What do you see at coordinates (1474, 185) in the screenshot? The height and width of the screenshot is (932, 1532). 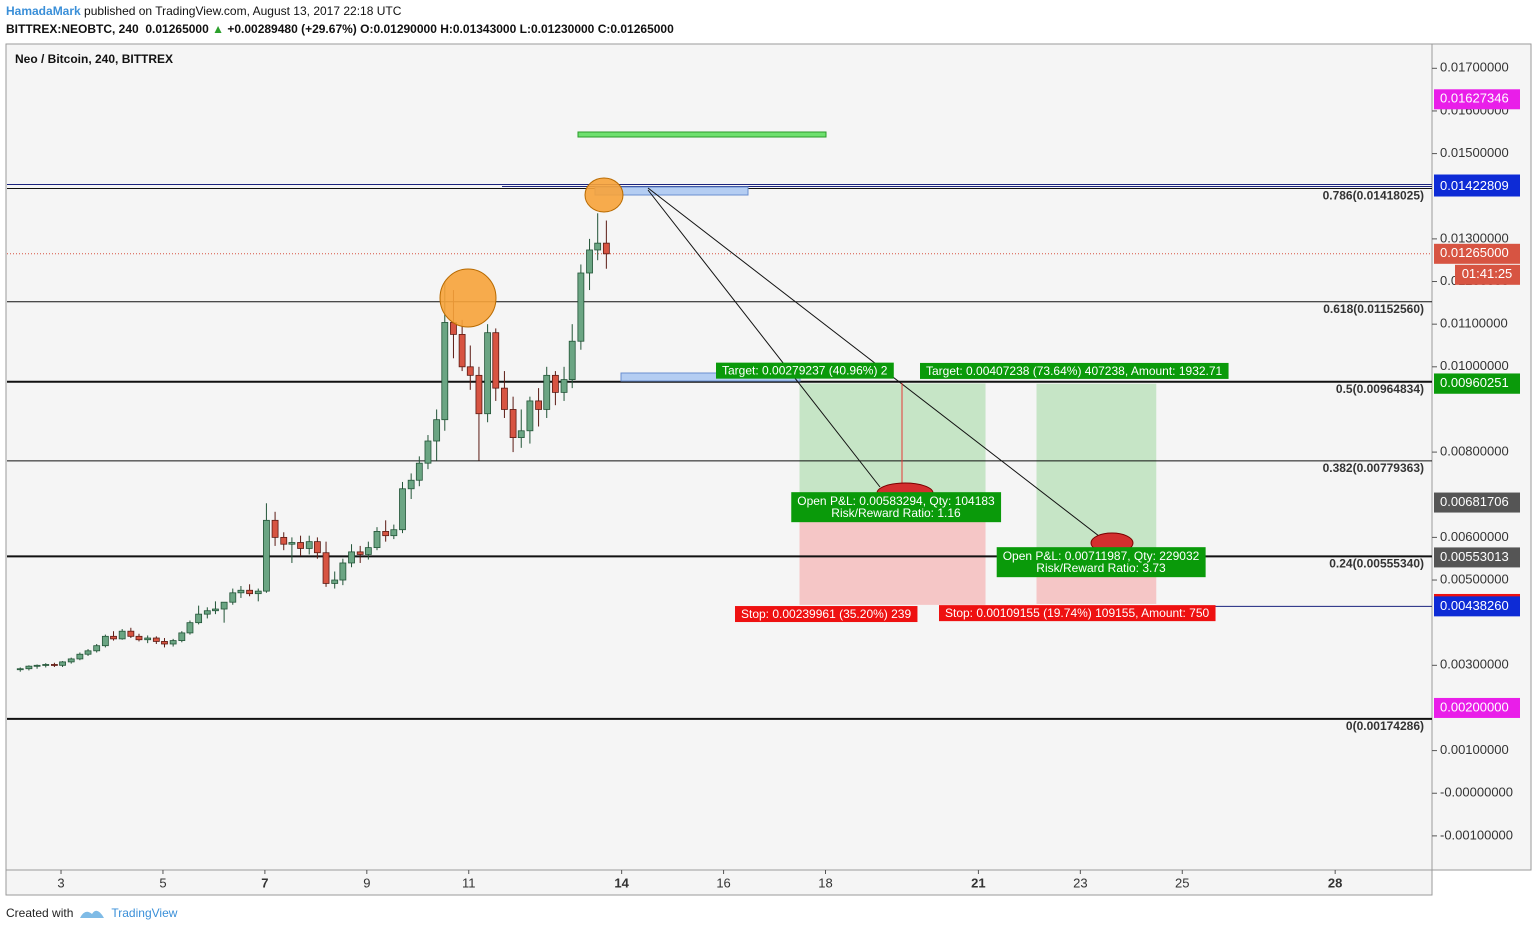 I see `price-badge-label: 0.01422809` at bounding box center [1474, 185].